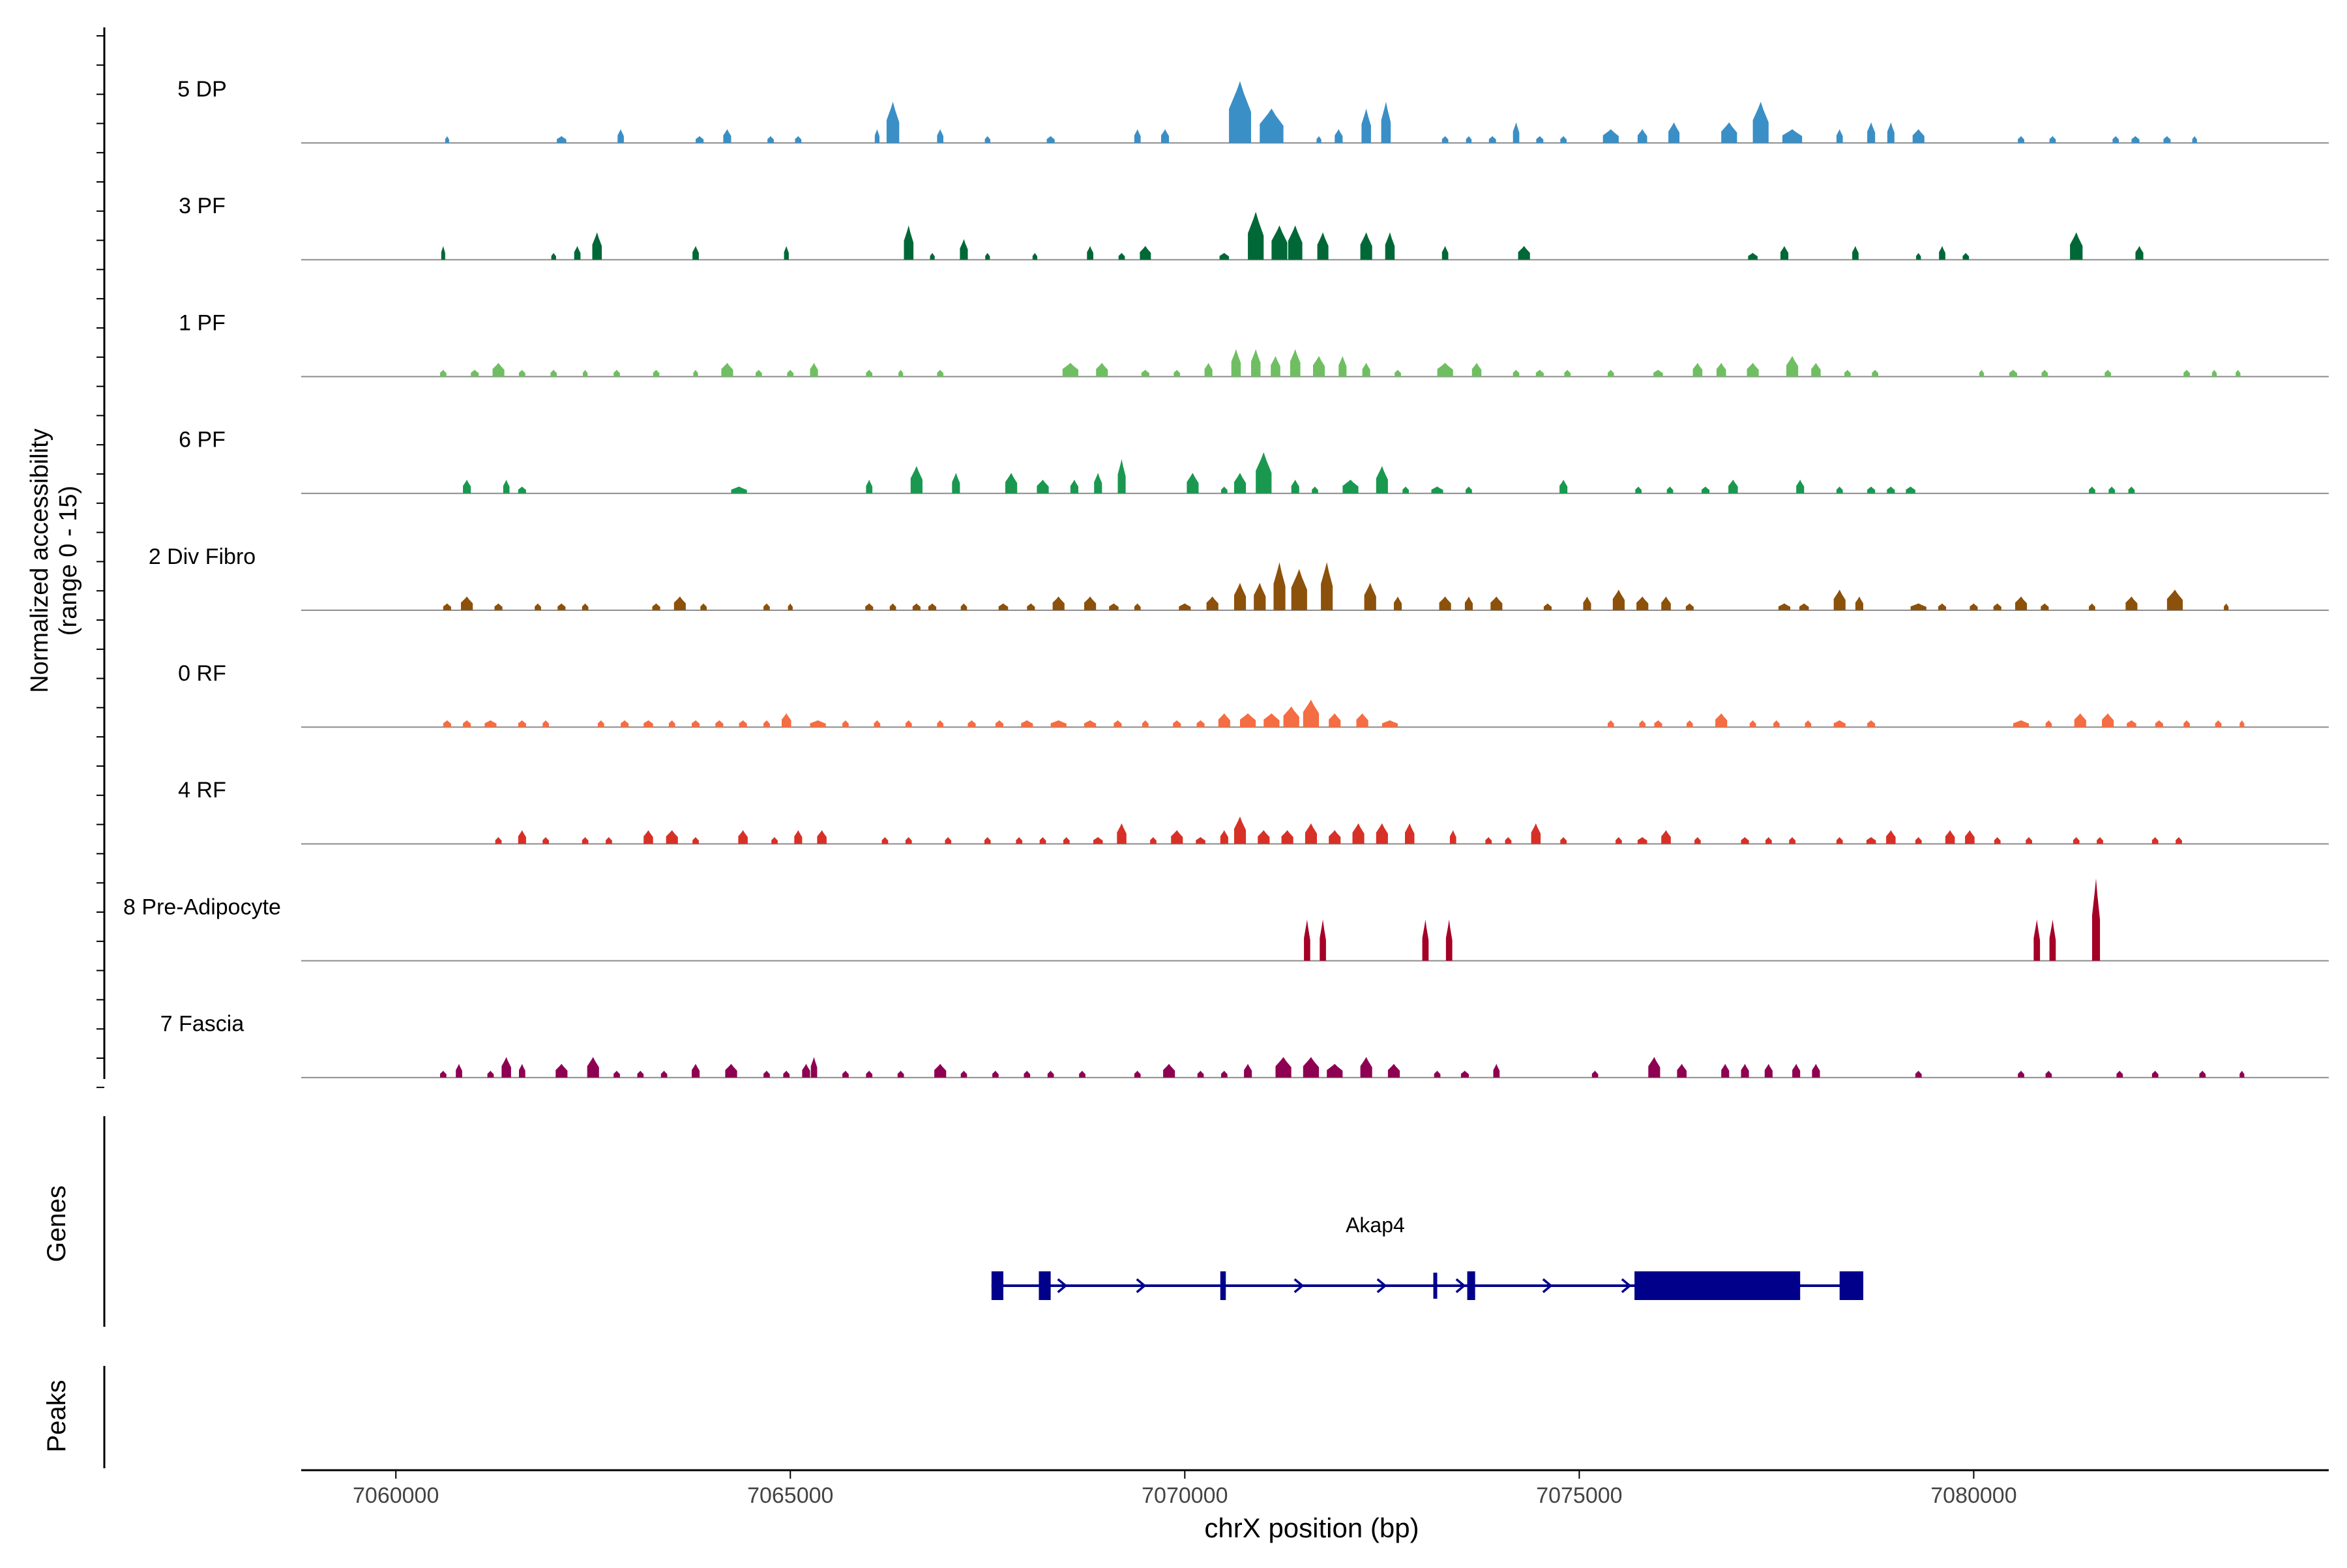  Describe the element at coordinates (202, 556) in the screenshot. I see `track-label: 2 Div Fibro` at that location.